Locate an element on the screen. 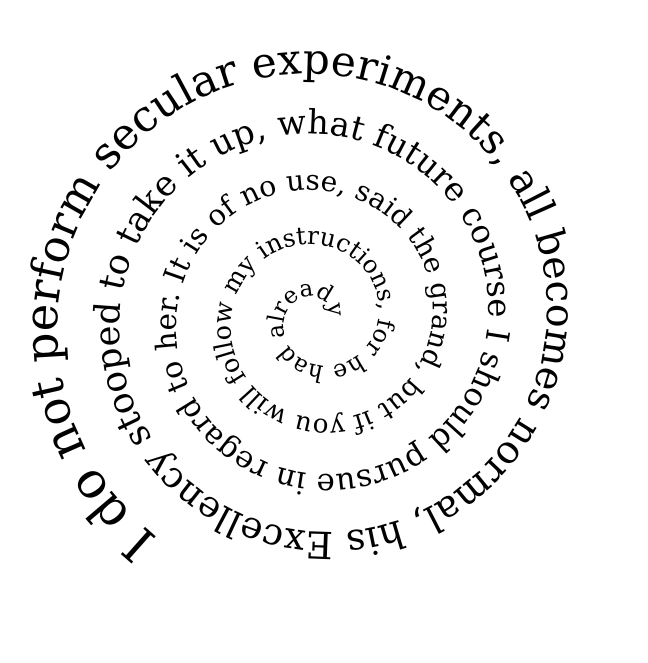  spiral-text-segment: réact is located at coordinates (2, 2).